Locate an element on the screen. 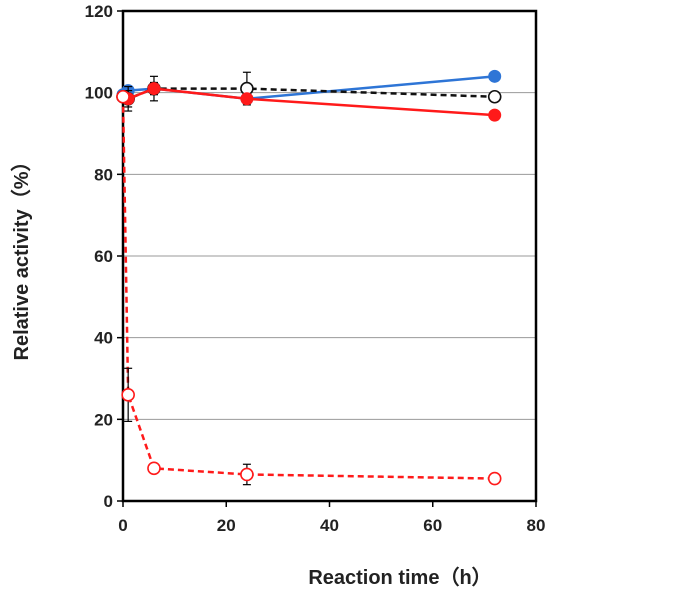 The image size is (685, 591). x-tick-label: 80 is located at coordinates (536, 525).